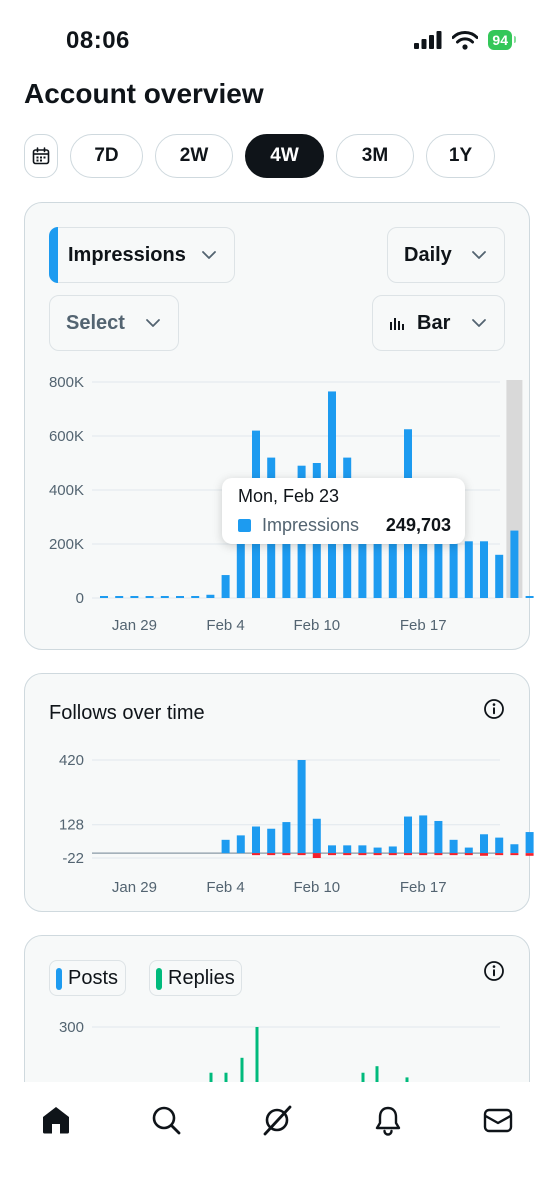  Describe the element at coordinates (277, 1120) in the screenshot. I see `nav-grok` at that location.